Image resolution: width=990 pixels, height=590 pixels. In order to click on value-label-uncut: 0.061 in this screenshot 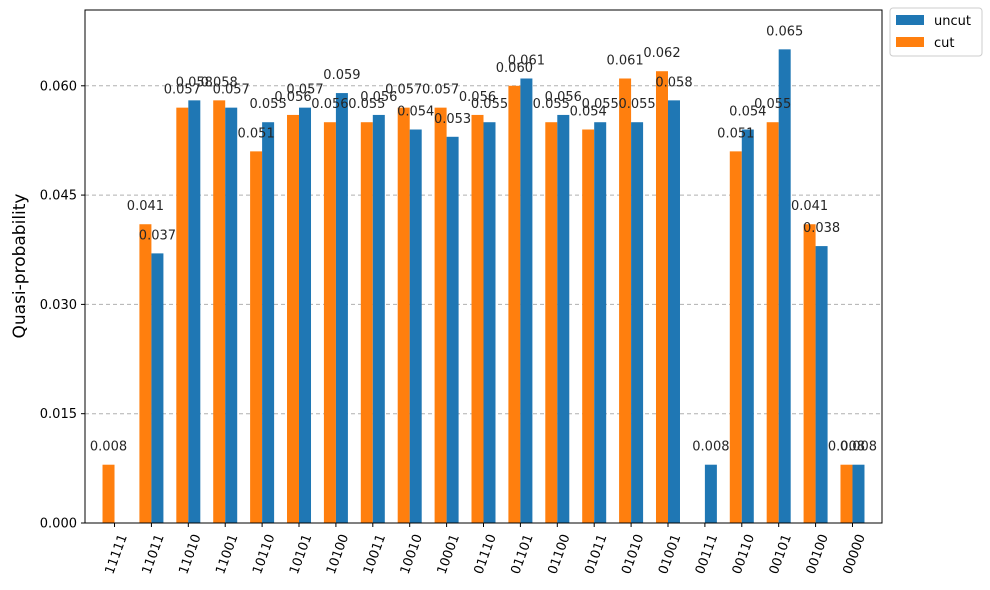, I will do `click(526, 60)`.